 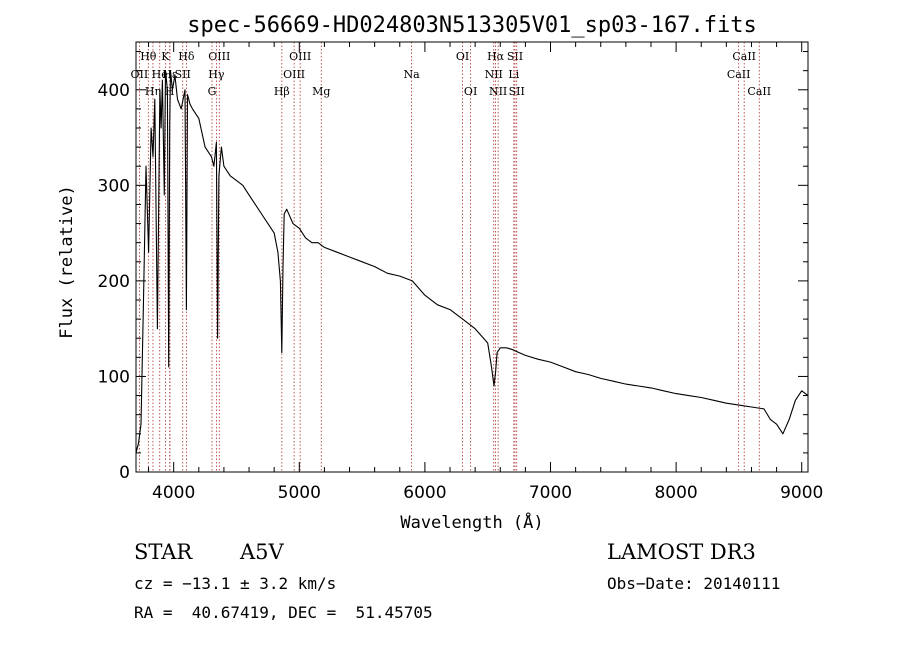 I want to click on x-tick-label-2: 6000, so click(x=424, y=493).